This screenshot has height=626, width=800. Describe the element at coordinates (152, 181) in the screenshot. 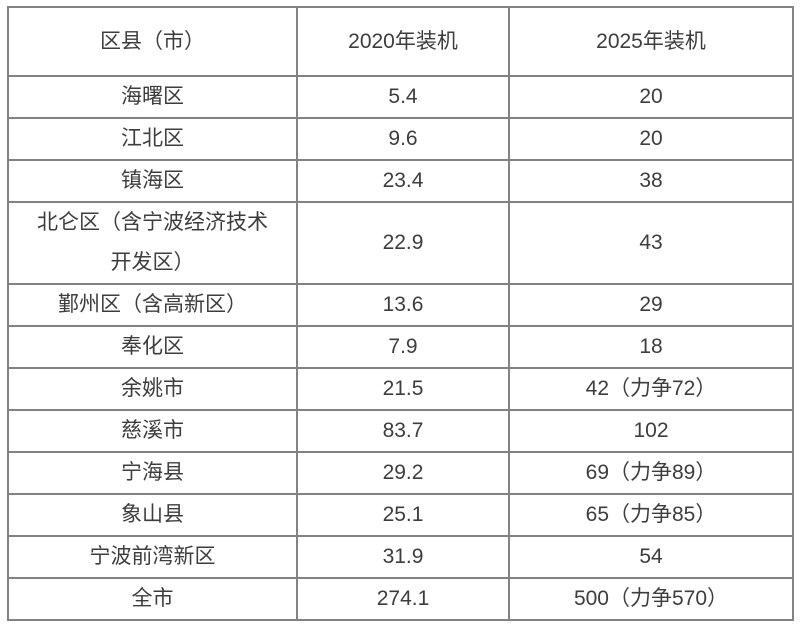

I see `region-cell: 镇海区` at that location.